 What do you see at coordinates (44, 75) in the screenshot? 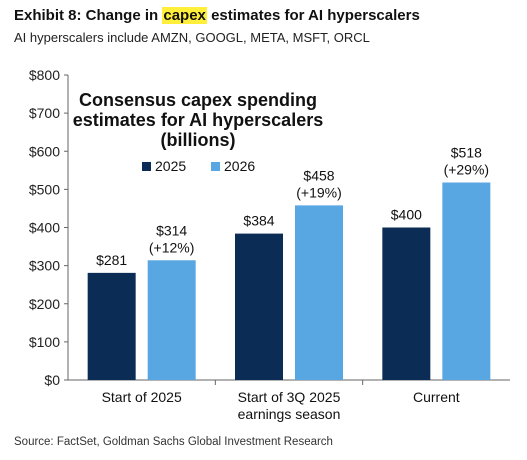
I see `y-tick-label: $800` at bounding box center [44, 75].